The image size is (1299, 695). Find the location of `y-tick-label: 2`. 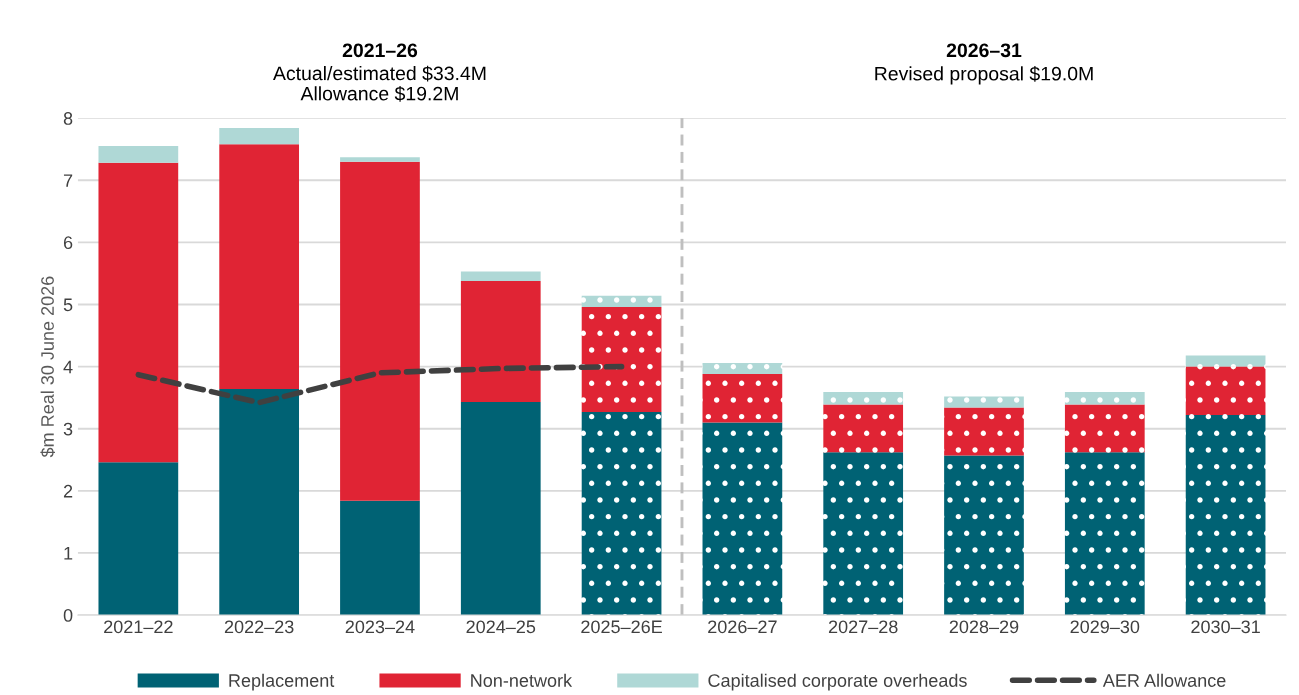

y-tick-label: 2 is located at coordinates (68, 491).